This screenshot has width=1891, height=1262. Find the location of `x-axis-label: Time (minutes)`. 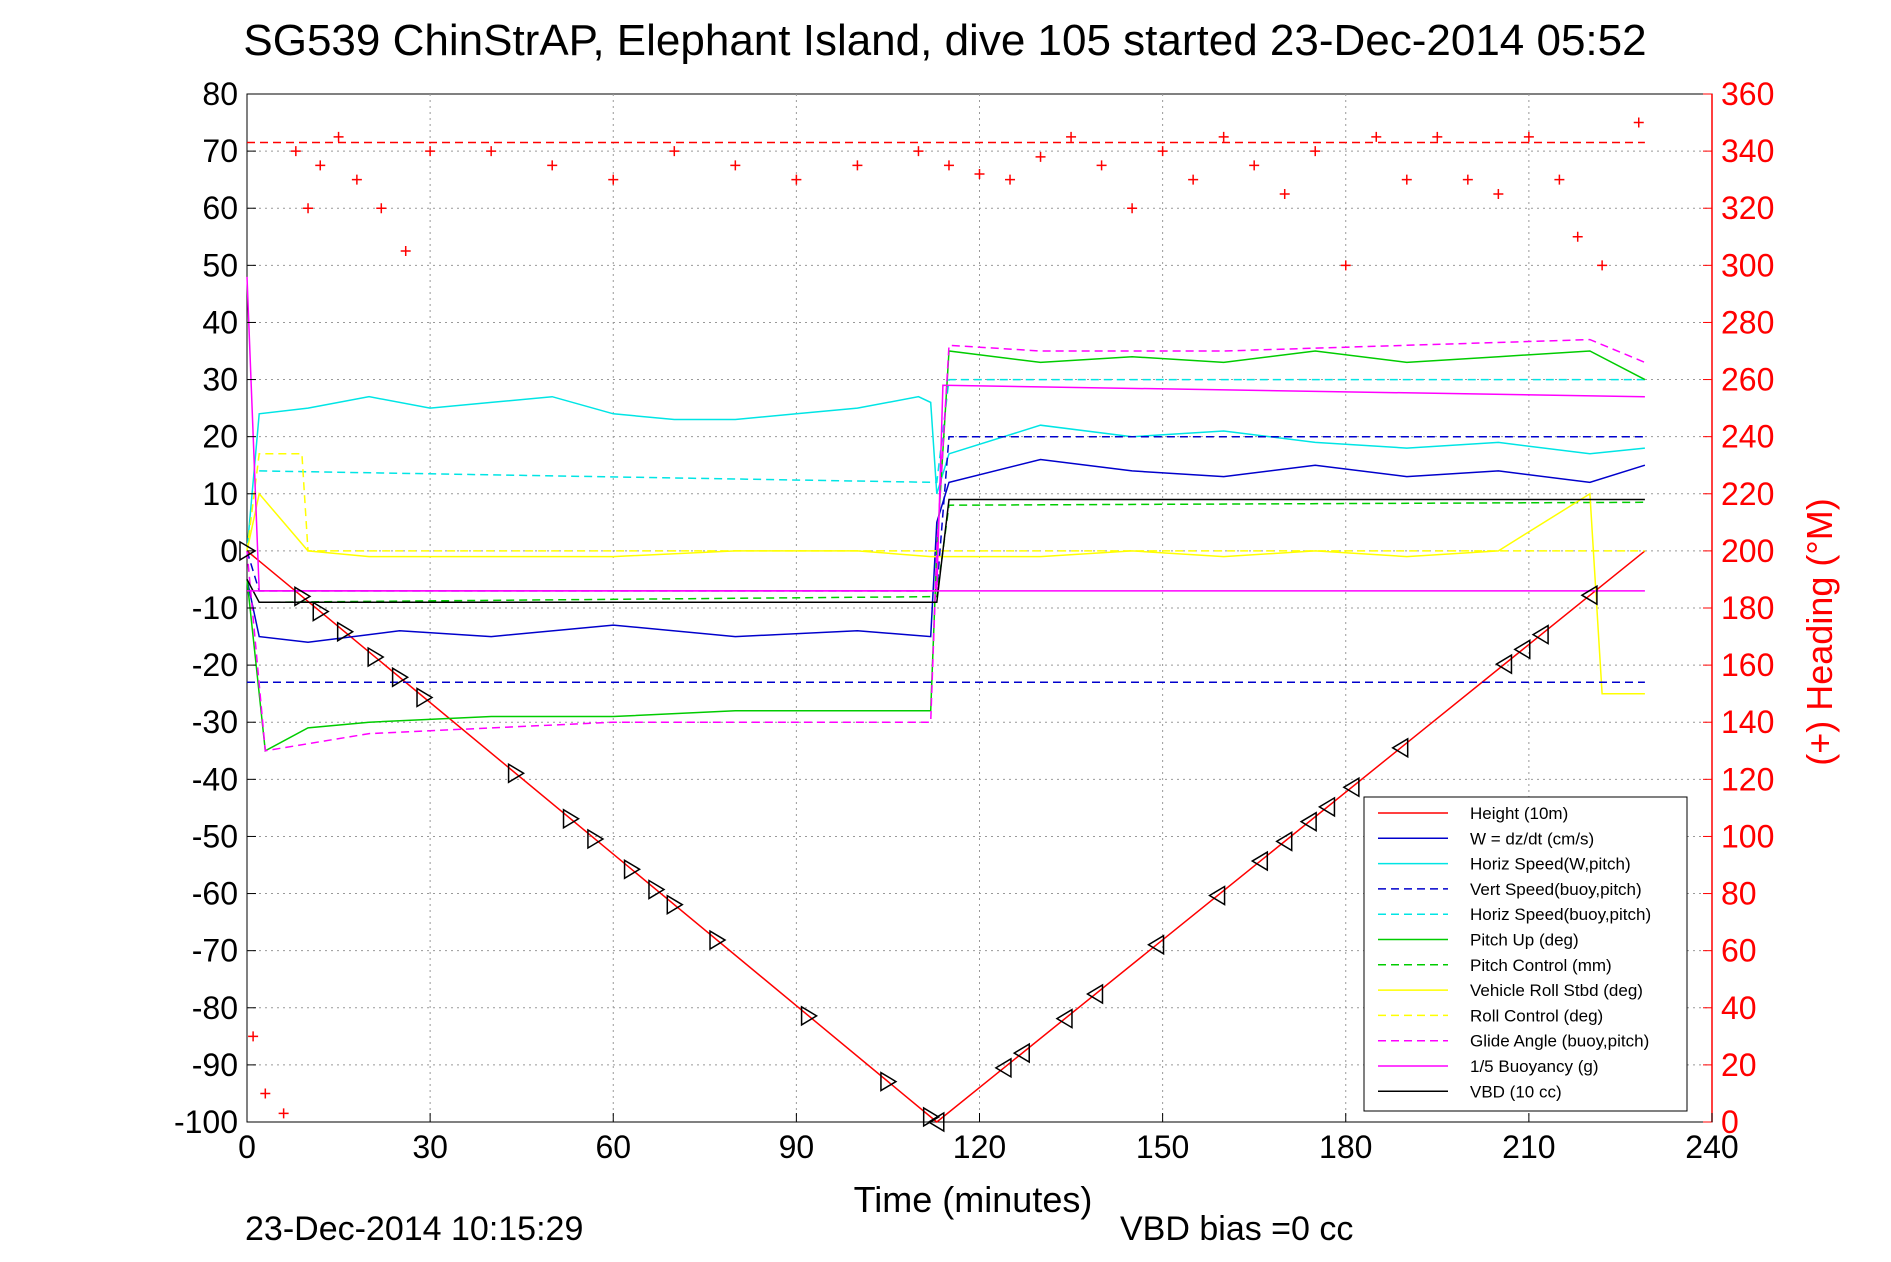

x-axis-label: Time (minutes) is located at coordinates (973, 1199).